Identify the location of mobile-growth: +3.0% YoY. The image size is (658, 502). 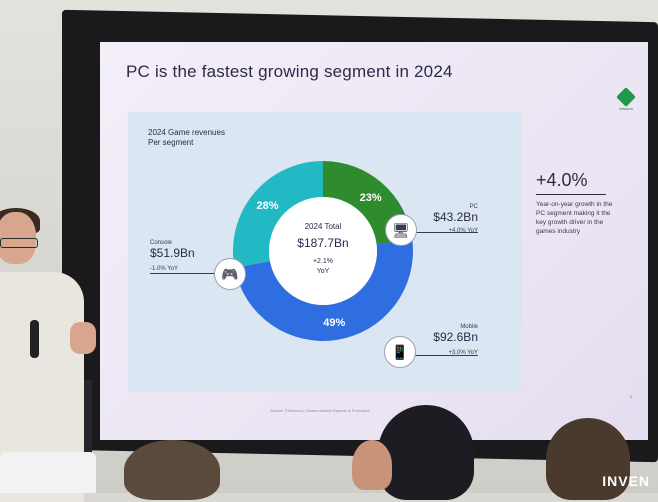
(463, 353).